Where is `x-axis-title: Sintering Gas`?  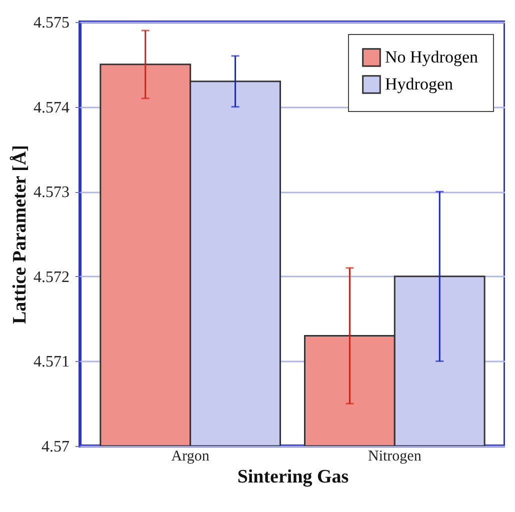 x-axis-title: Sintering Gas is located at coordinates (293, 477).